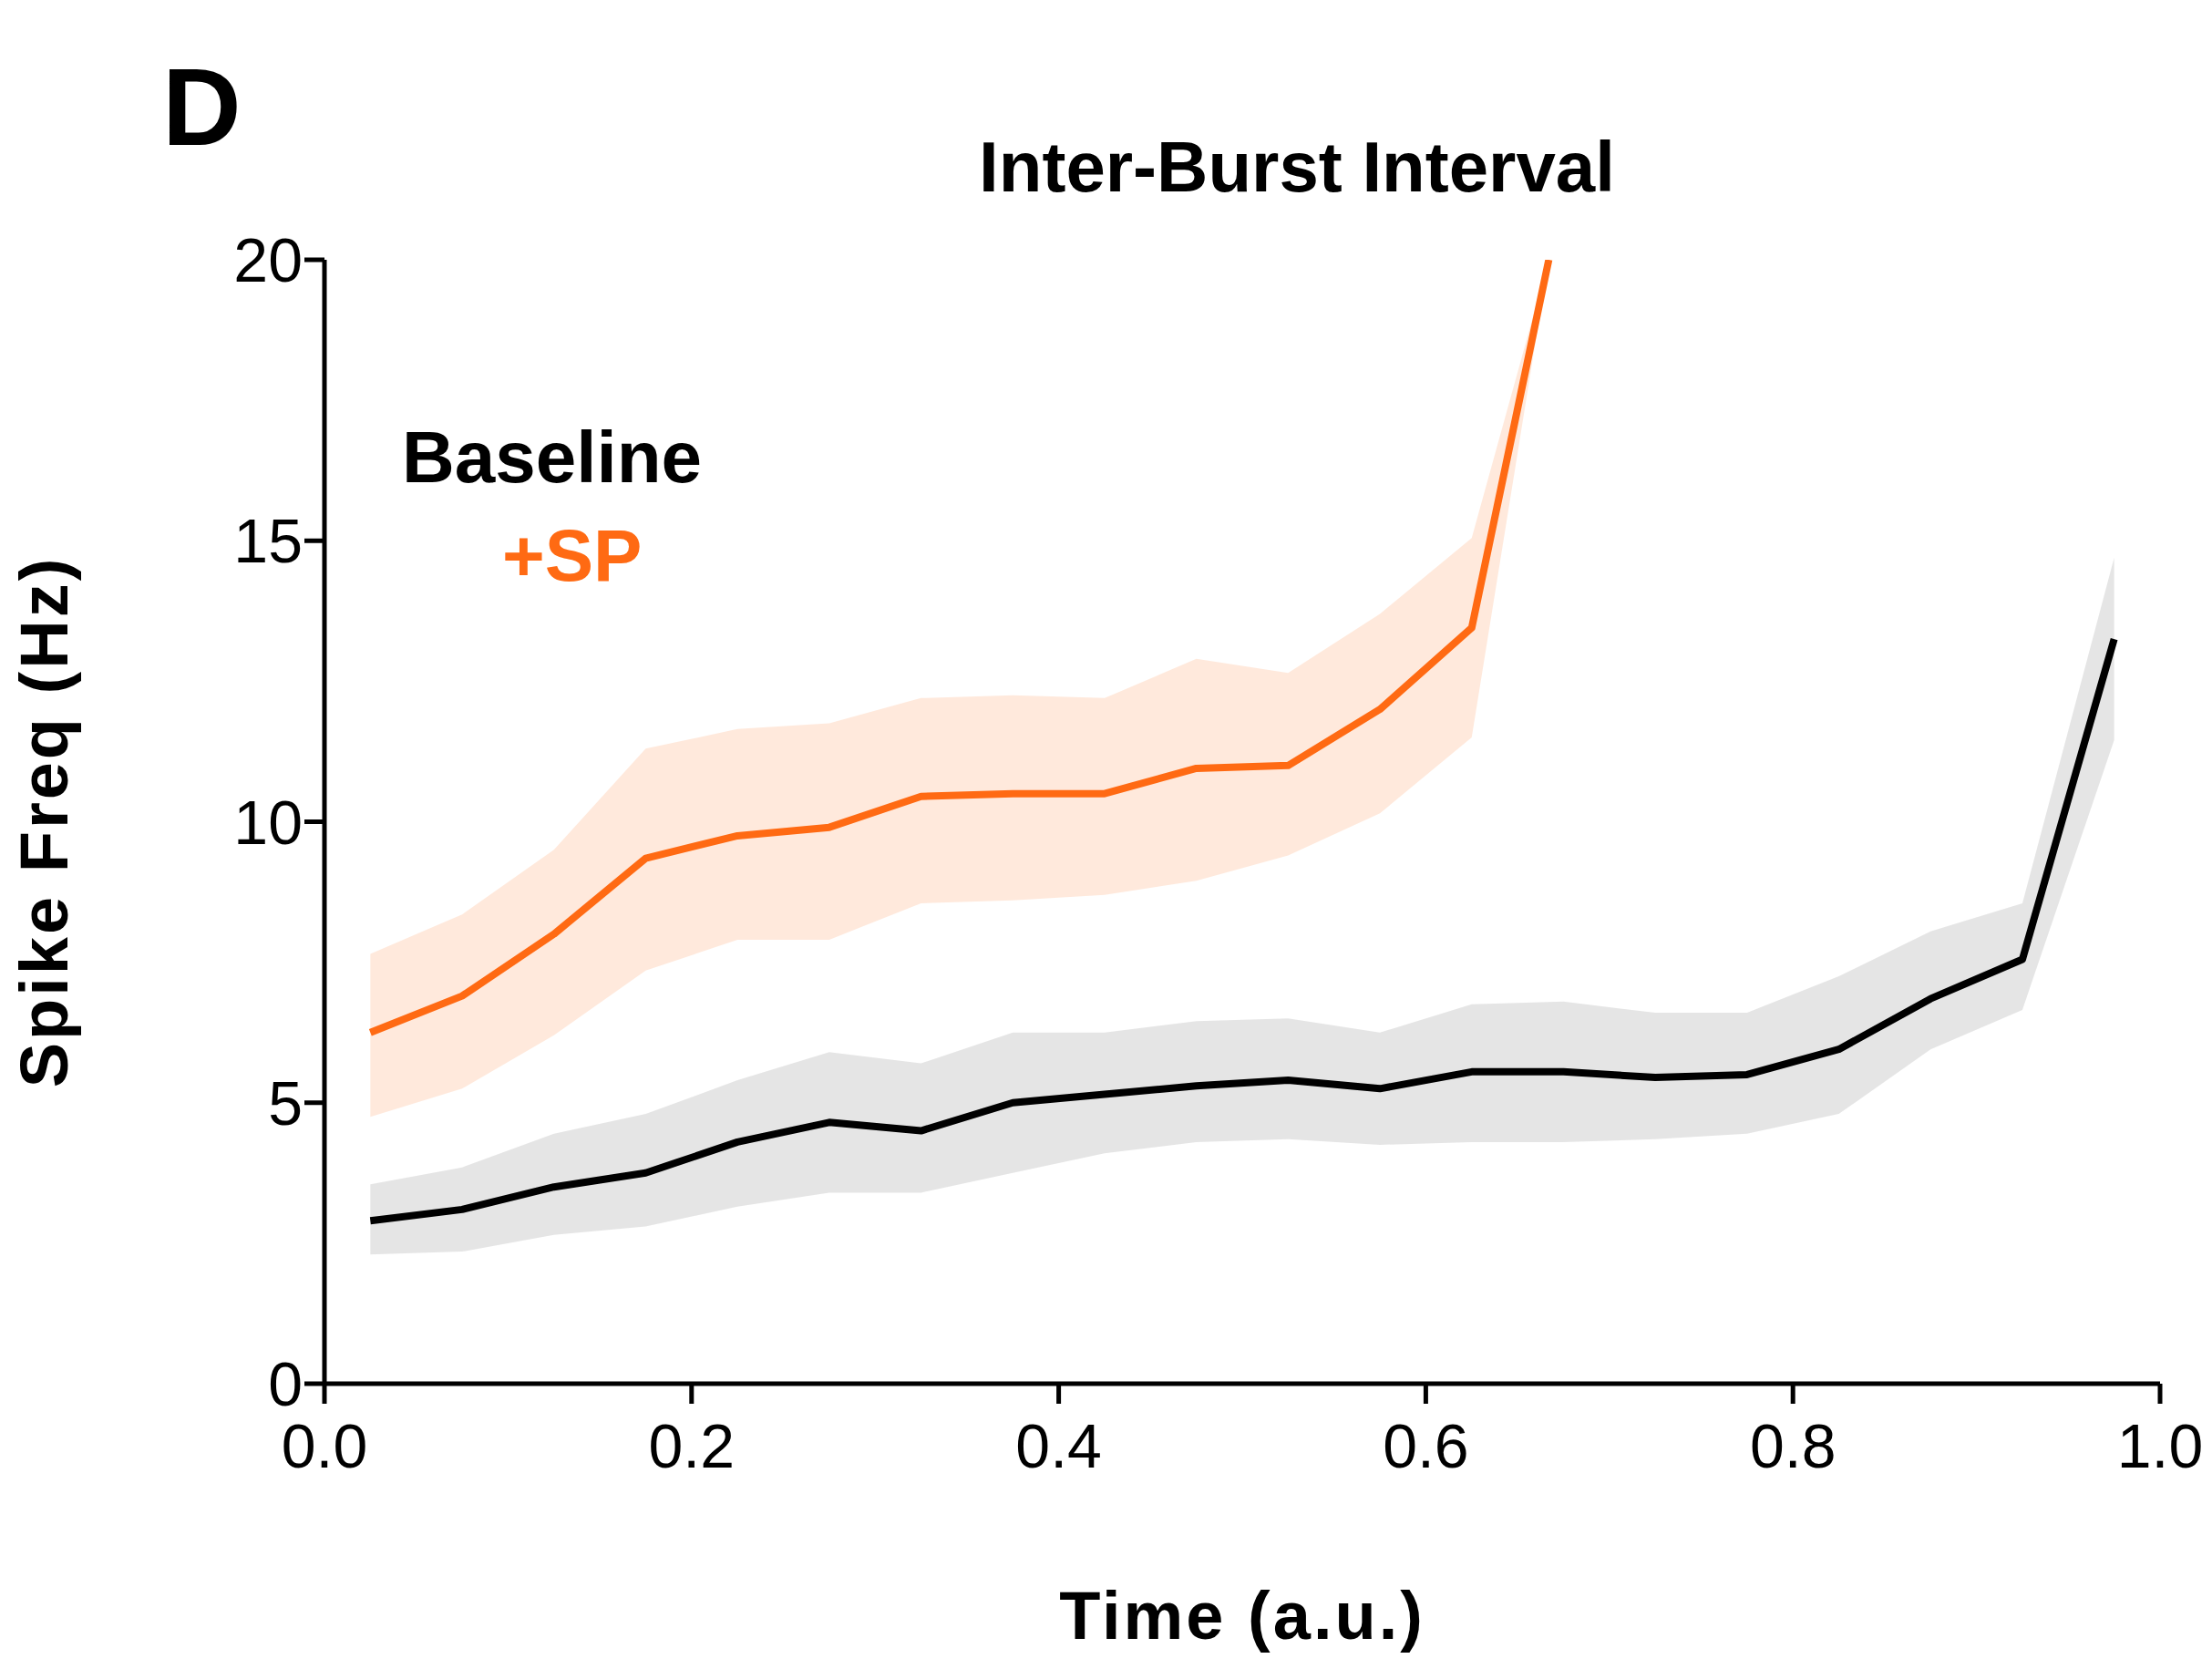 This screenshot has height=1669, width=2212. I want to click on text: Baseline, so click(552, 458).